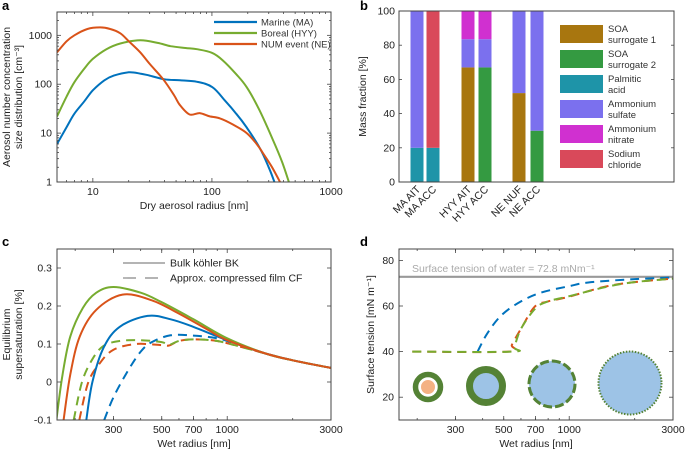  I want to click on legend-label: Marine (MA), so click(287, 23).